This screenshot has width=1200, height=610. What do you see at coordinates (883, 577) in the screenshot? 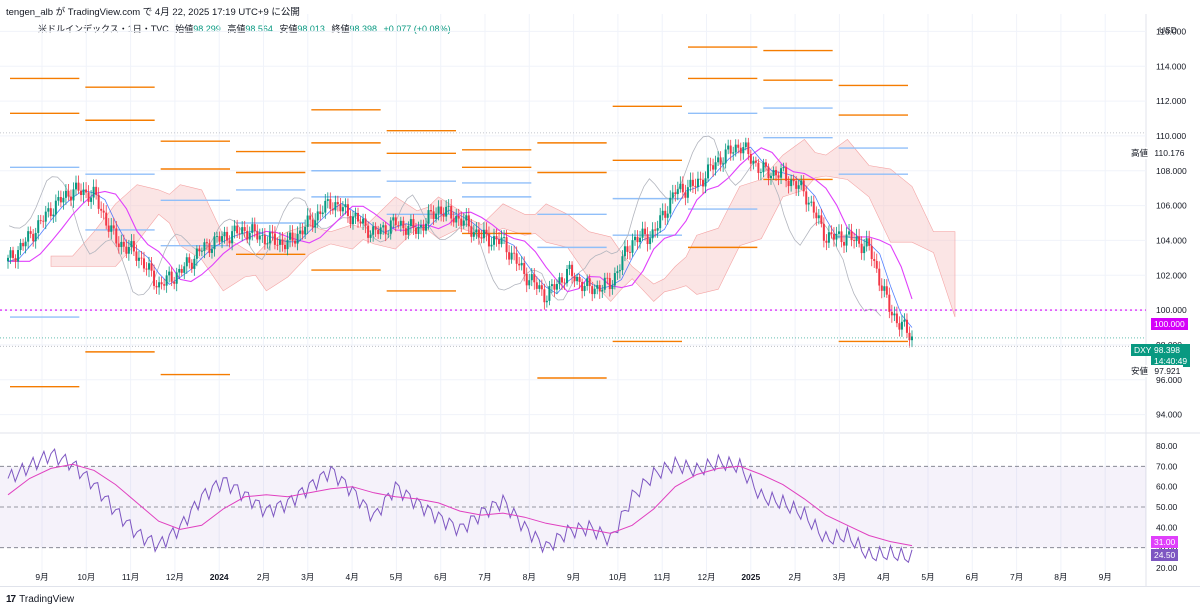
I see `time-tick-label: 4月` at bounding box center [883, 577].